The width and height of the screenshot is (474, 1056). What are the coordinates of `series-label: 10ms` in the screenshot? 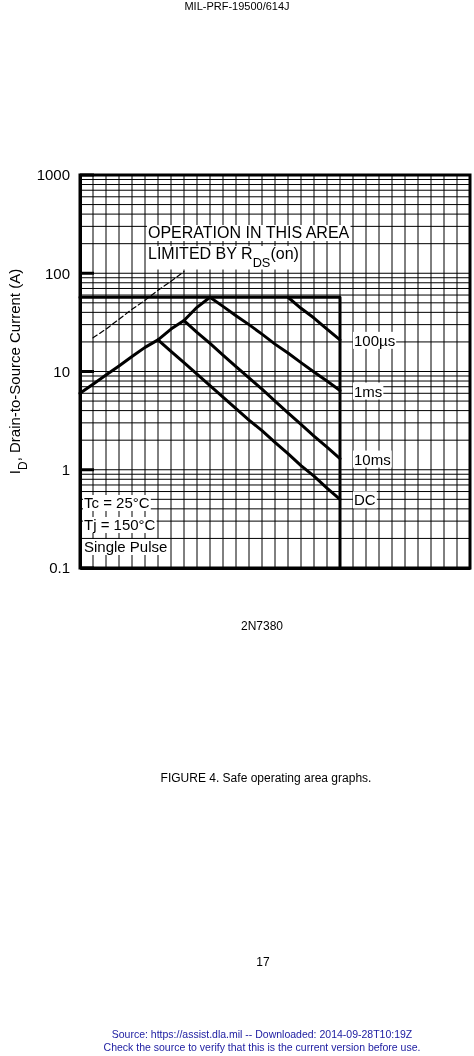 It's located at (372, 459).